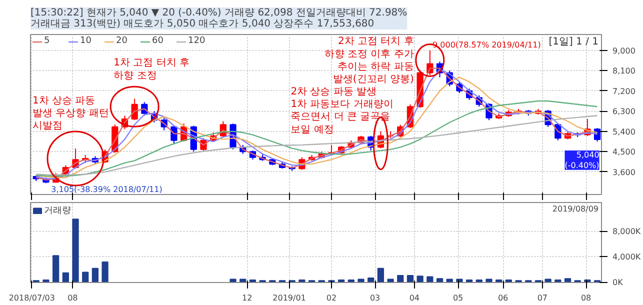  What do you see at coordinates (331, 298) in the screenshot?
I see `x-tick-label: 02` at bounding box center [331, 298].